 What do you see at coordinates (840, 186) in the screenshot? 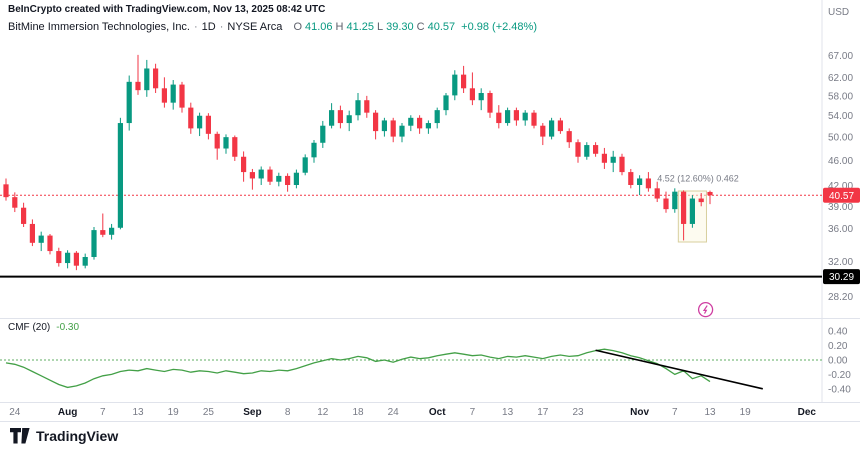
I see `price-tick-label: 42.00` at bounding box center [840, 186].